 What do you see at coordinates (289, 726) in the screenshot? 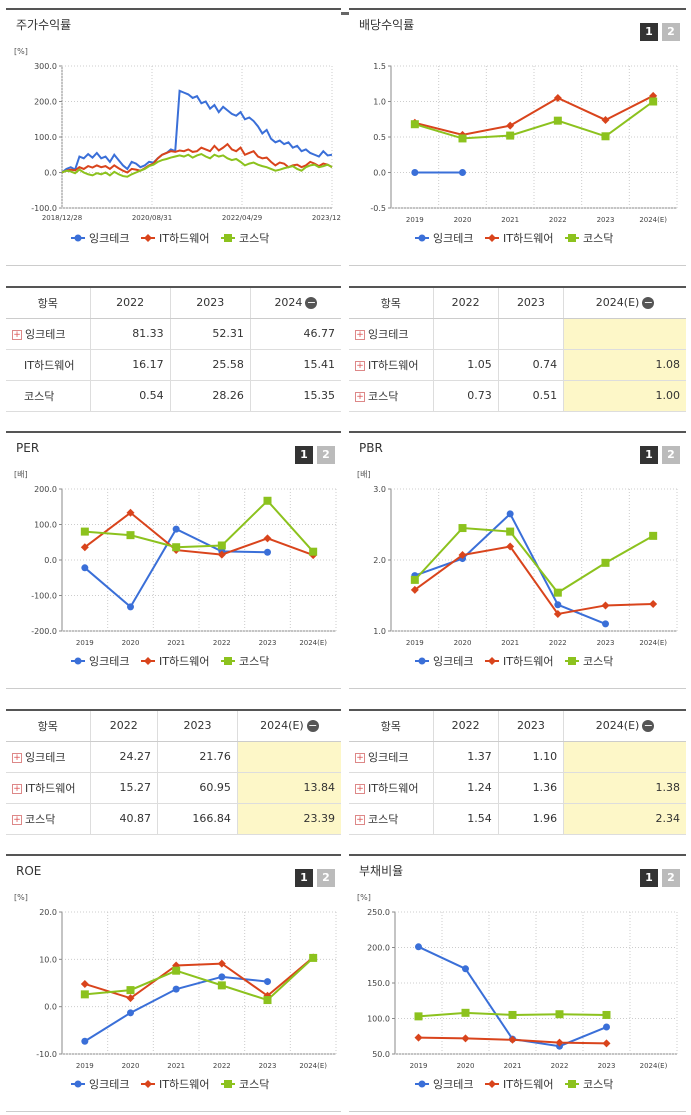
I see `column-header: 2024(E) −` at bounding box center [289, 726].